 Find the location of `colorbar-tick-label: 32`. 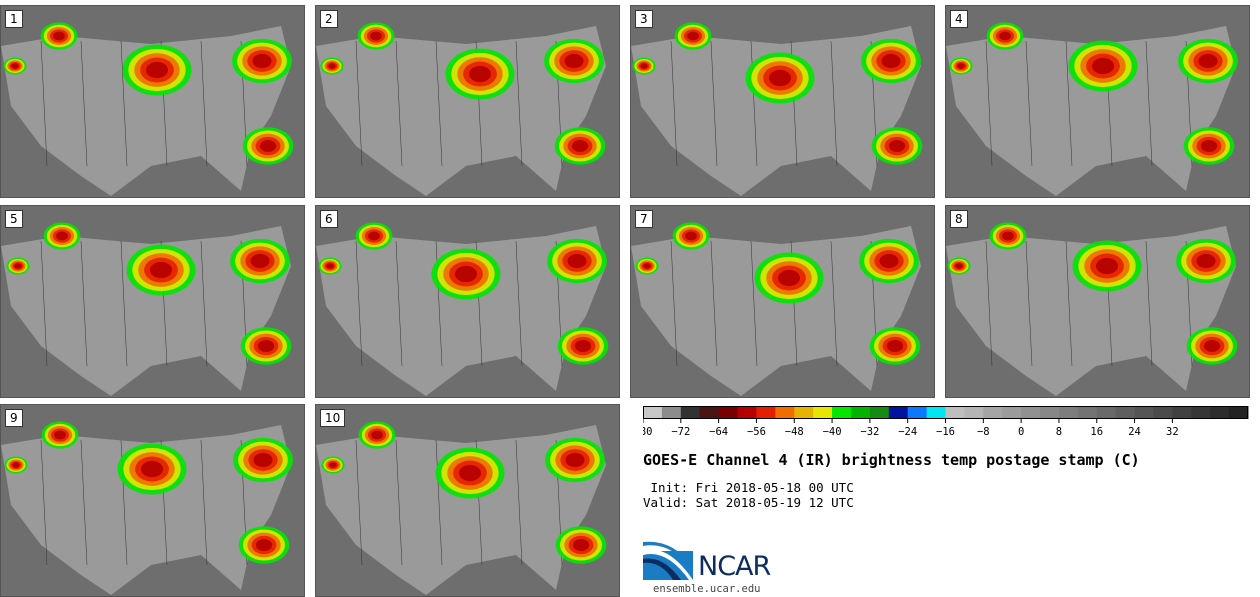

colorbar-tick-label: 32 is located at coordinates (1172, 432).